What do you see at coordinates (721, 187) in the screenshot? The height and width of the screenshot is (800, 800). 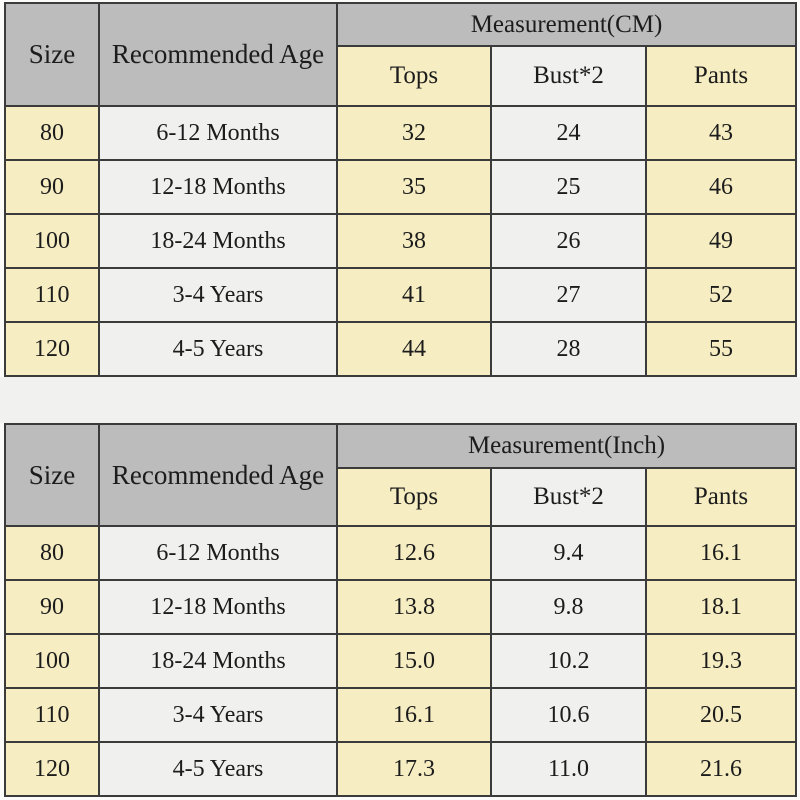 I see `pants-cell: 46` at bounding box center [721, 187].